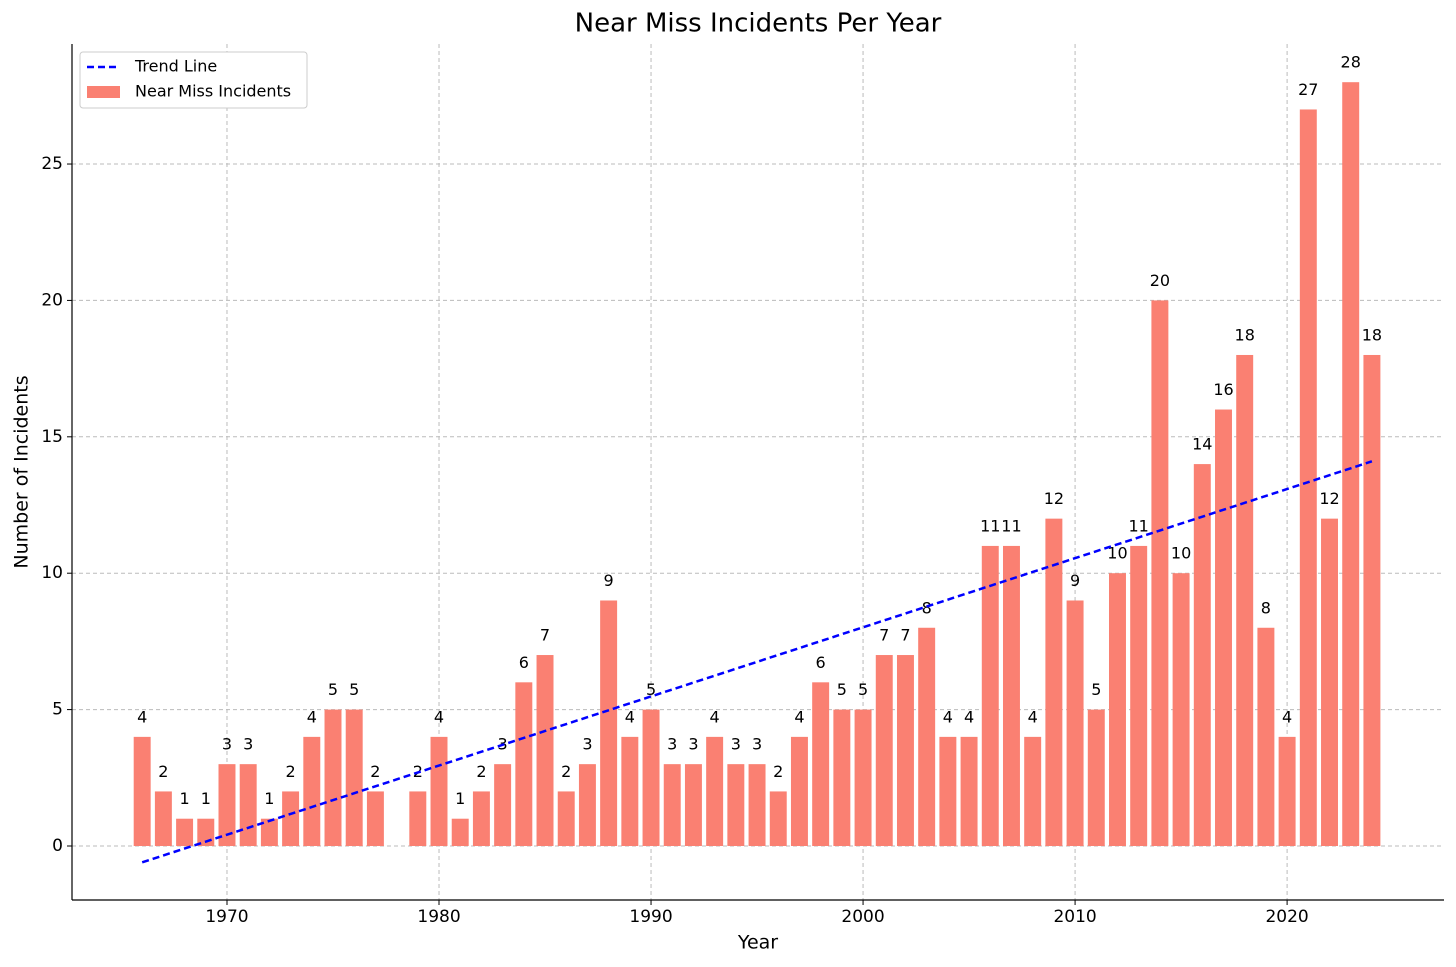  Describe the element at coordinates (1308, 89) in the screenshot. I see `data-label: 27` at that location.